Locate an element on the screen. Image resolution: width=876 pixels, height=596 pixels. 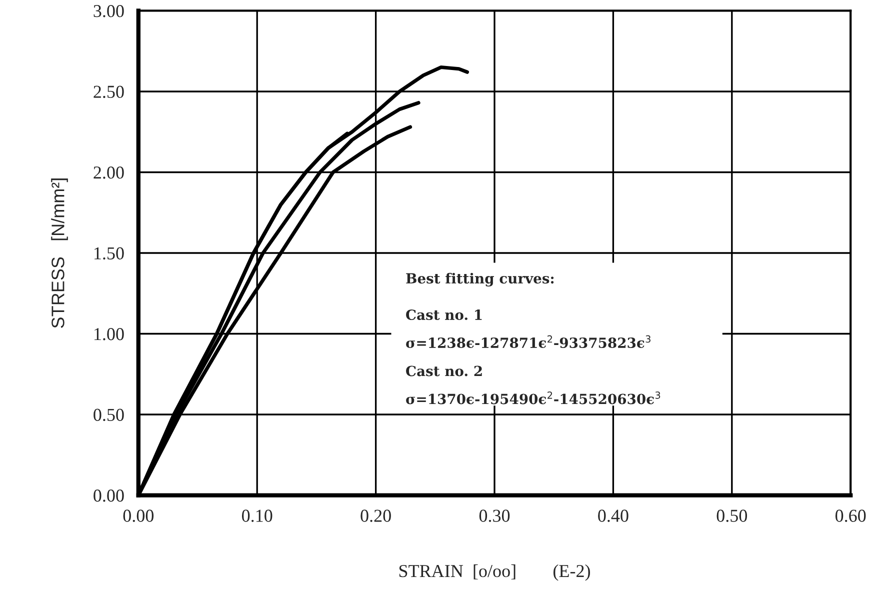
y-tick-label: 2.00 is located at coordinates (109, 172).